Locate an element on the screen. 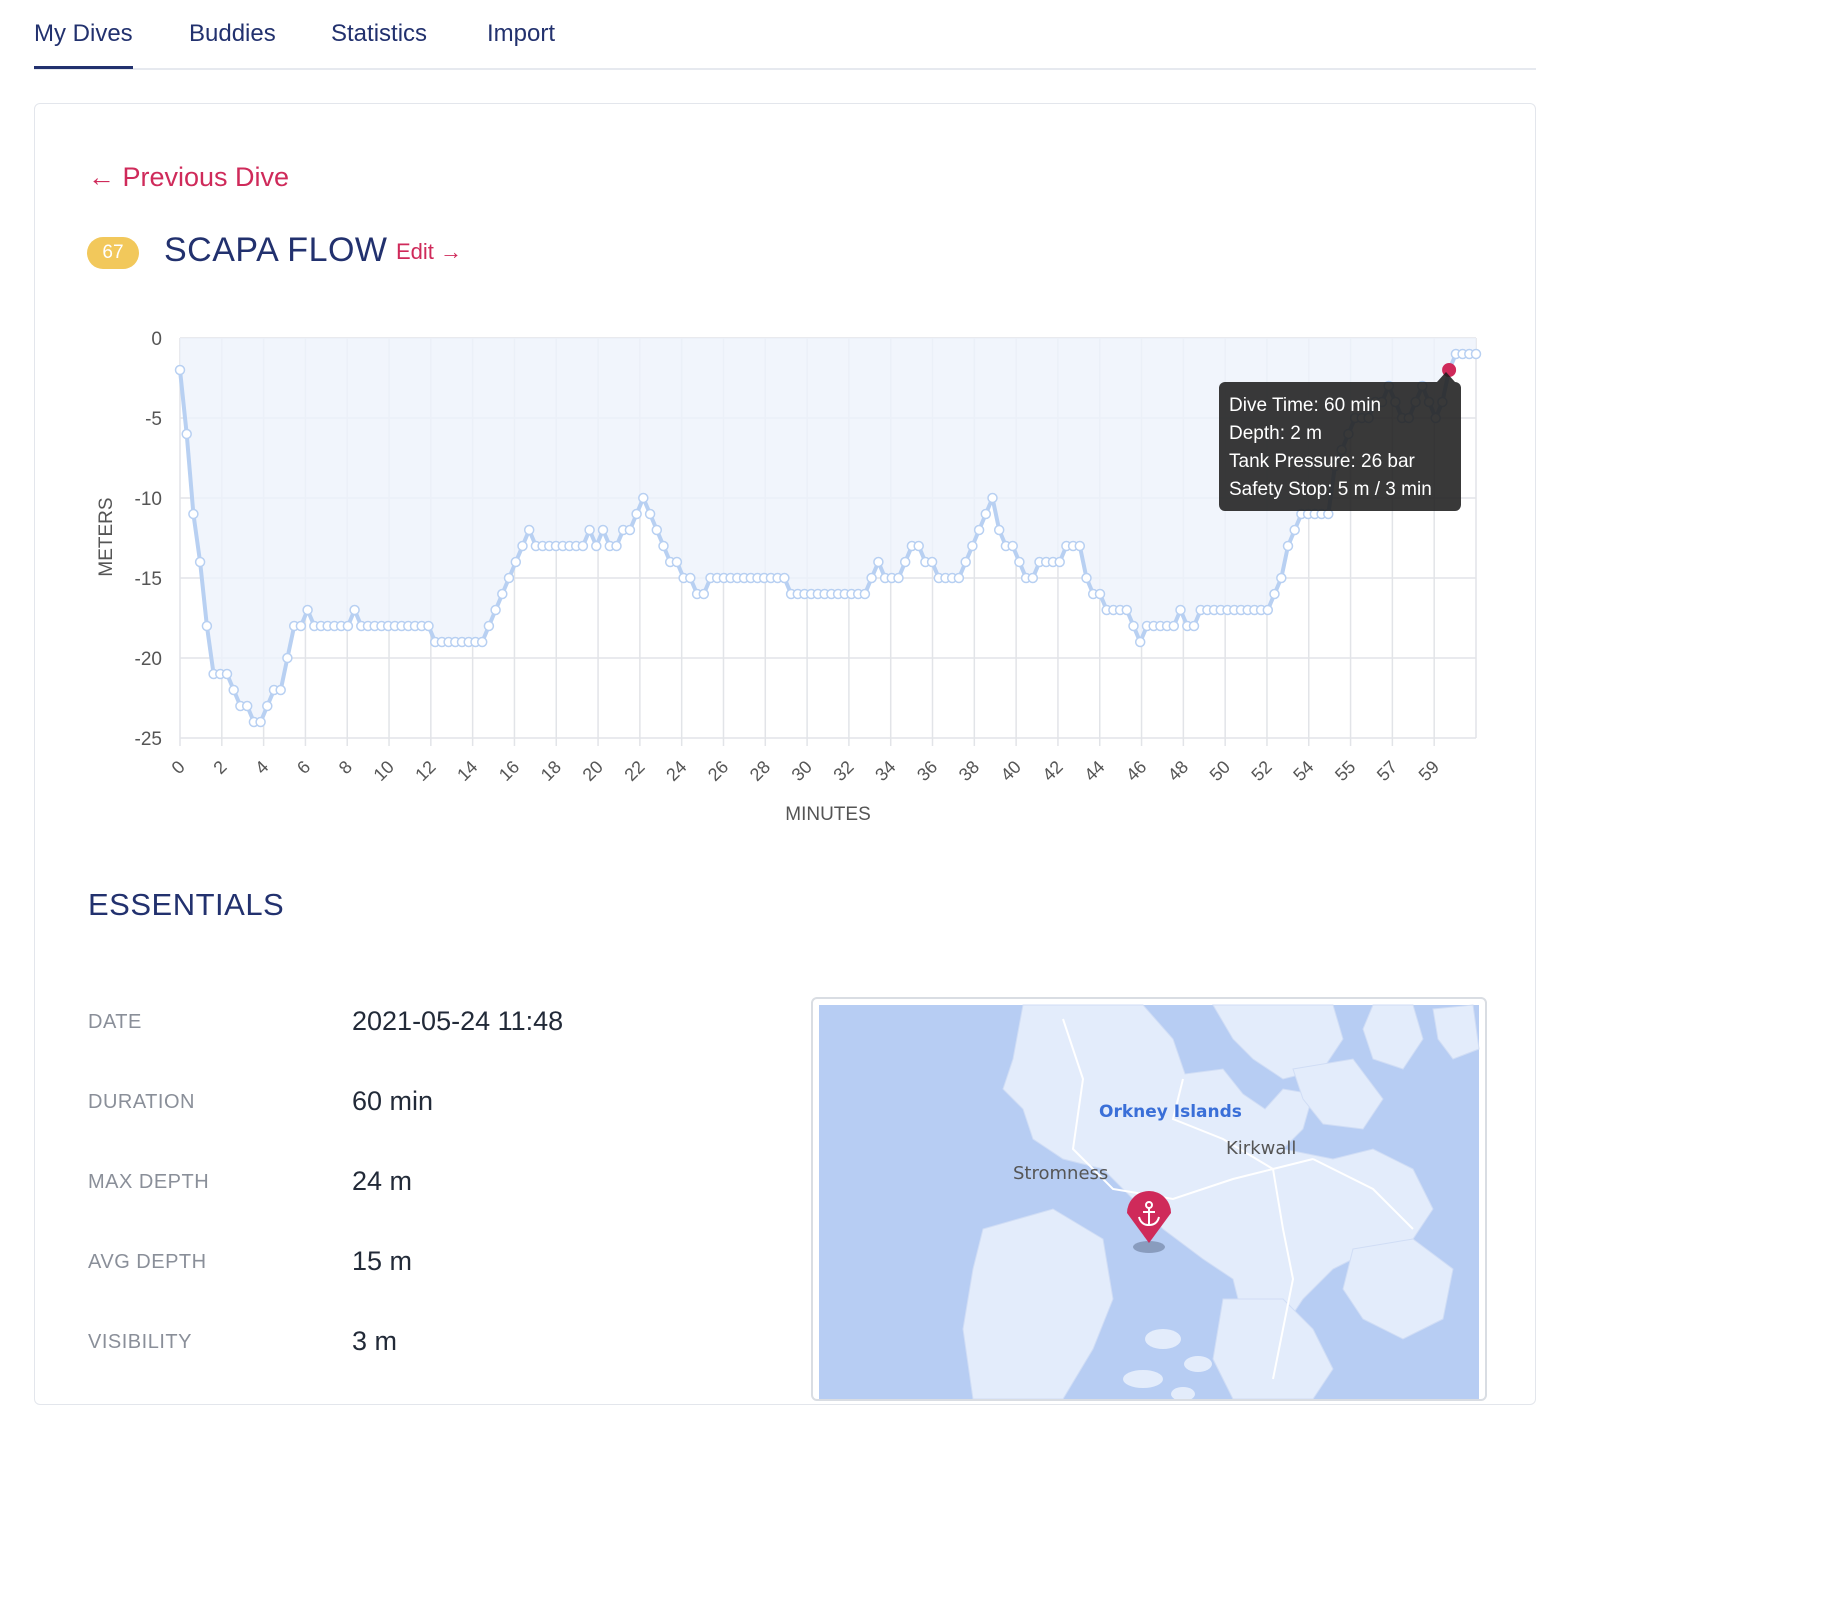 This screenshot has width=1836, height=1608. previous-dive-link: ← Previous Dive is located at coordinates (189, 177).